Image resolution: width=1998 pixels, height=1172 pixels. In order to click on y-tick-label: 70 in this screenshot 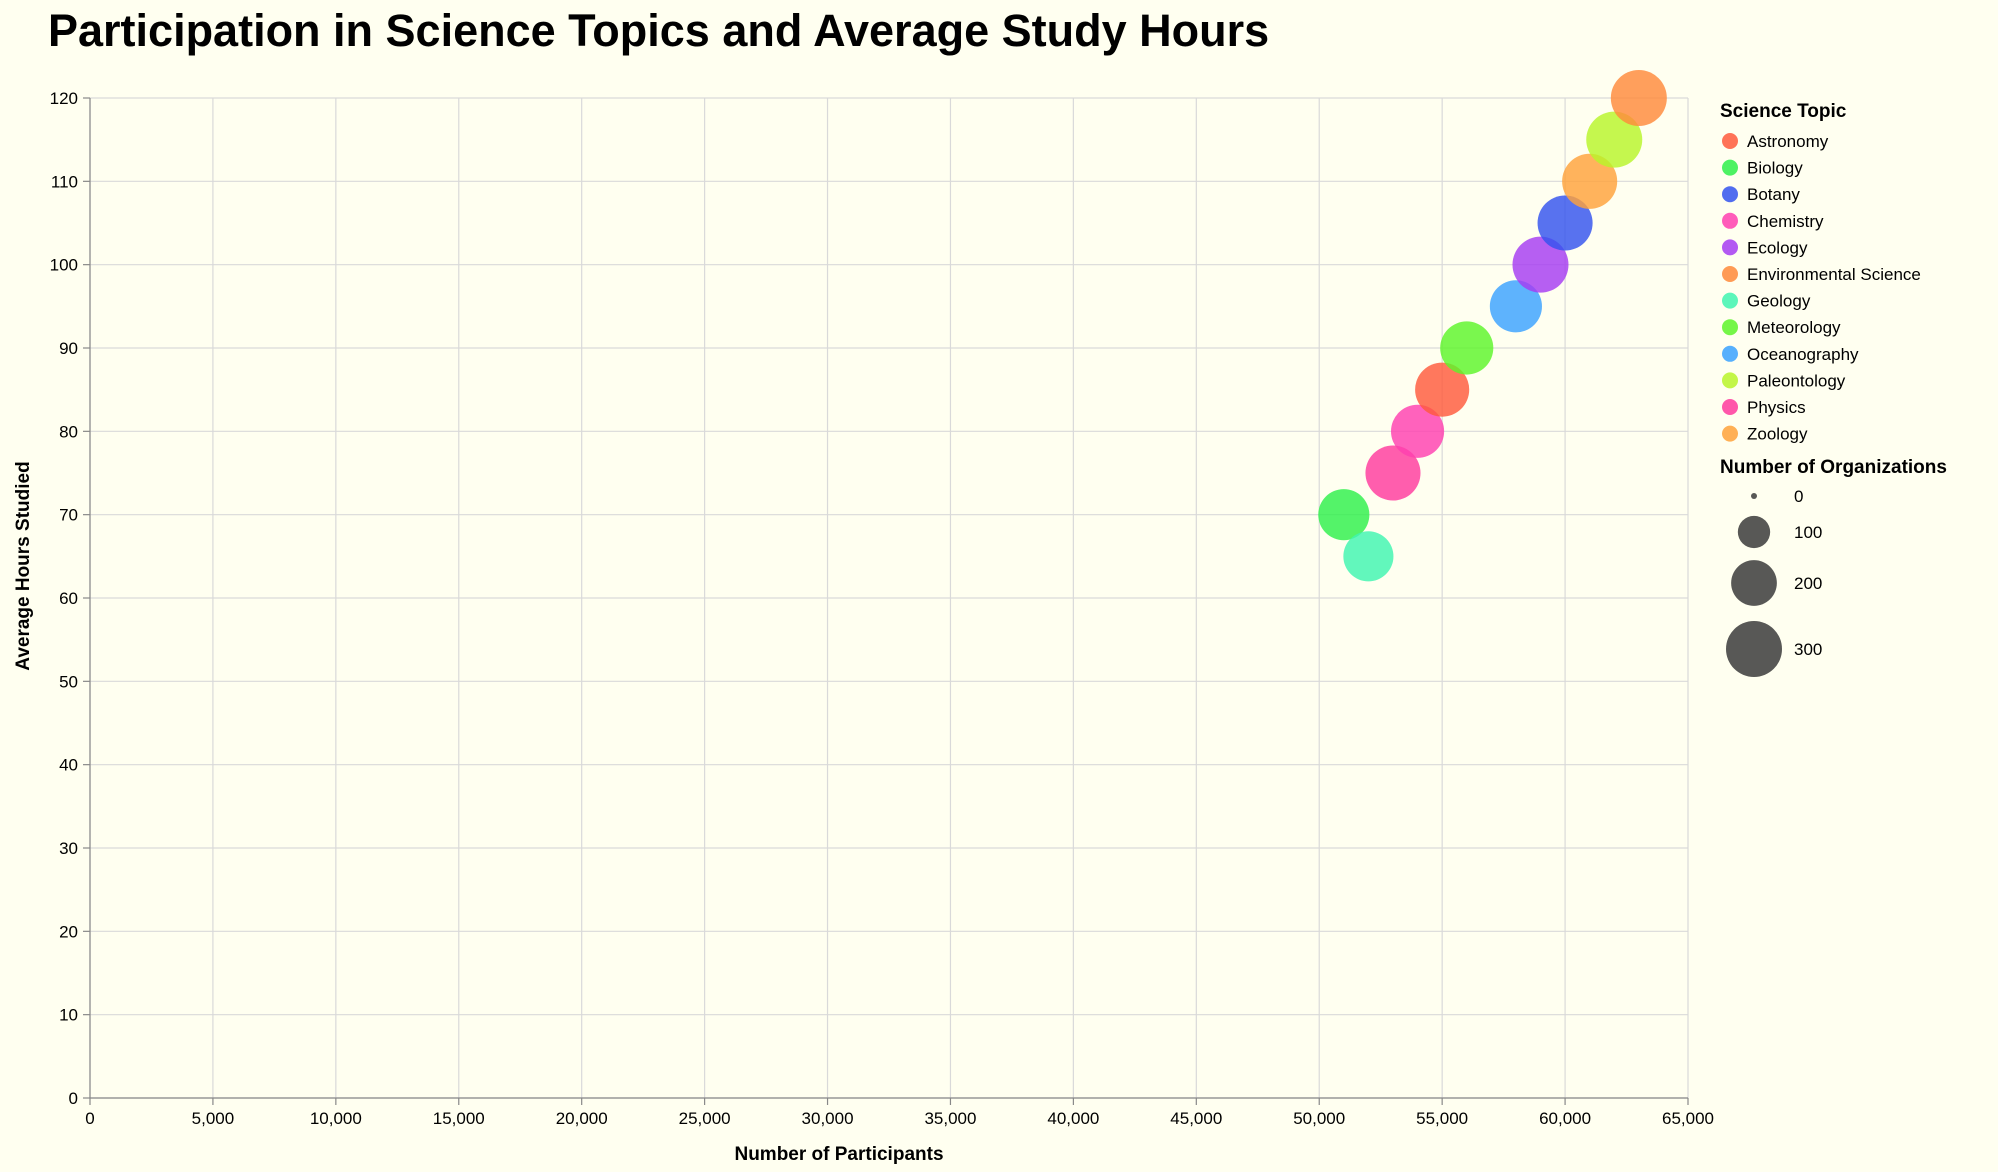, I will do `click(68, 515)`.